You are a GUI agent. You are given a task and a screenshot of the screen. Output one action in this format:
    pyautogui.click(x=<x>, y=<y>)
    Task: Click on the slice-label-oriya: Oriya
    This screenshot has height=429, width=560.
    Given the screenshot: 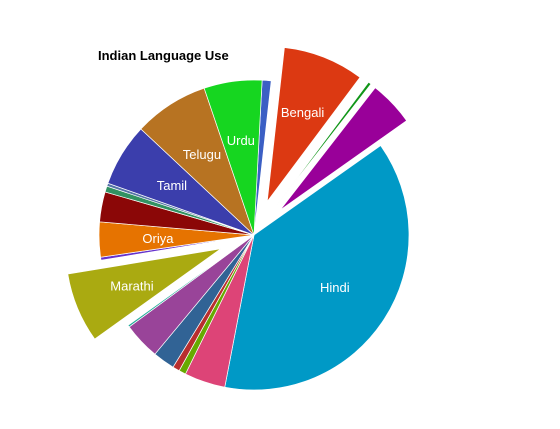 What is the action you would take?
    pyautogui.click(x=158, y=238)
    